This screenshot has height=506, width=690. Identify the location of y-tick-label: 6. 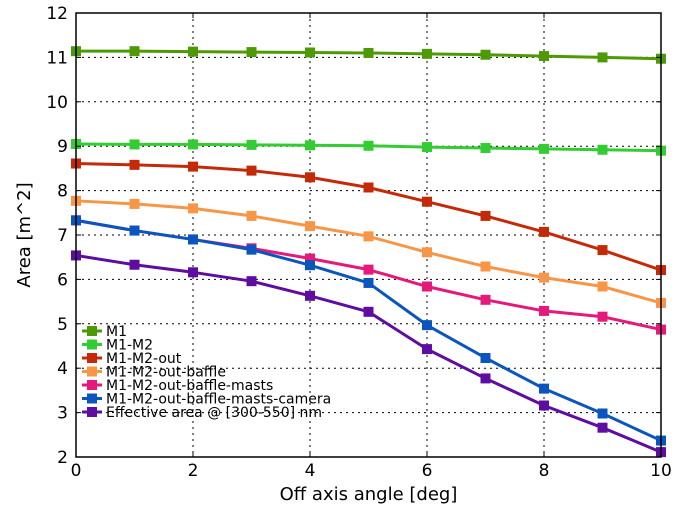
(62, 280).